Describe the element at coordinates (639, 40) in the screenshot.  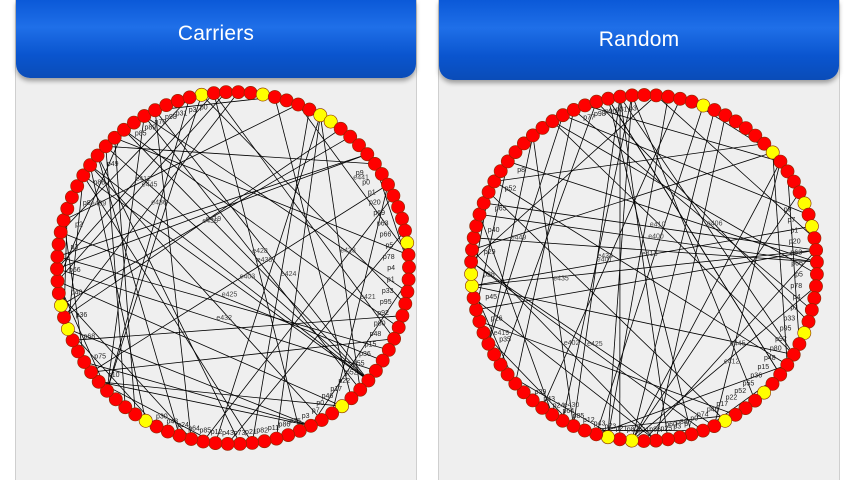
I see `random-header: Random` at that location.